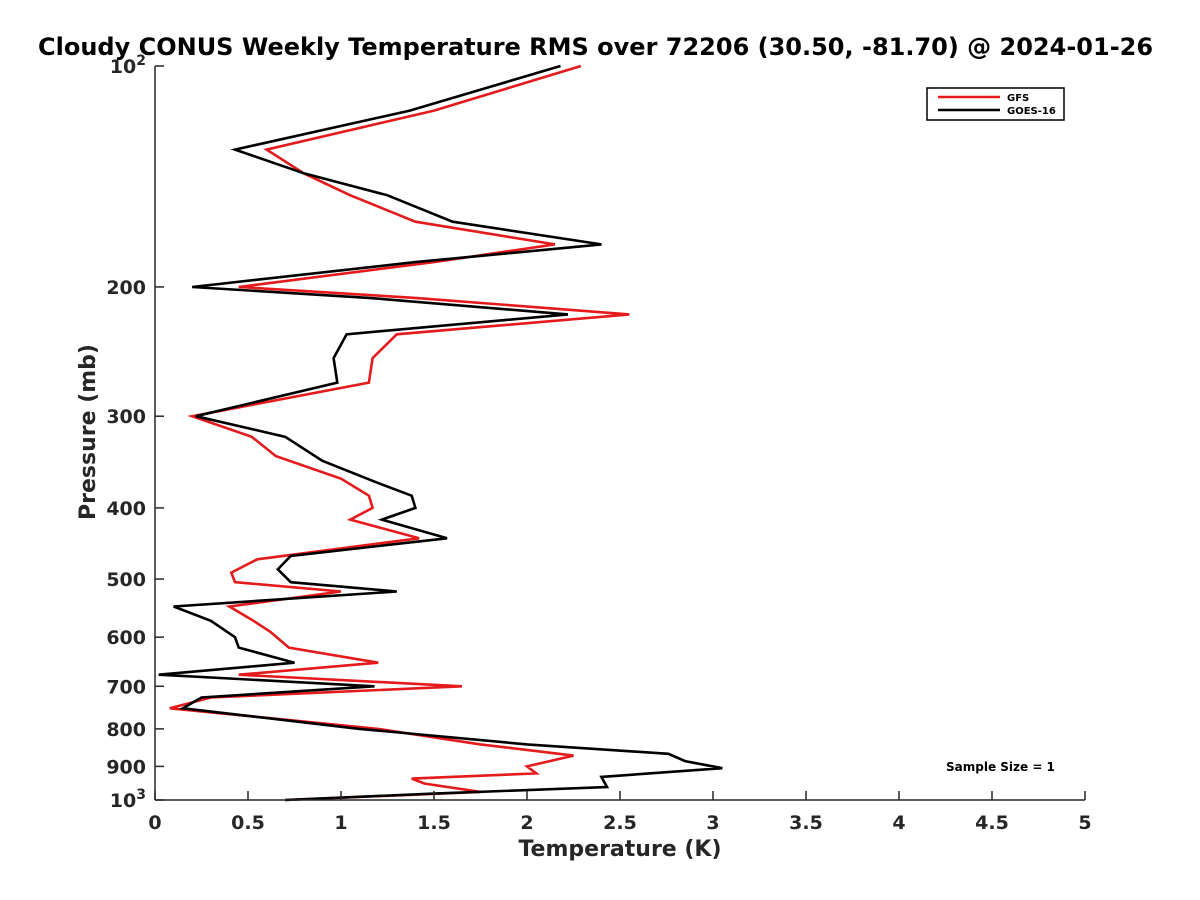 This screenshot has width=1200, height=900. Describe the element at coordinates (619, 849) in the screenshot. I see `x-axis-label: Temperature (K)` at that location.